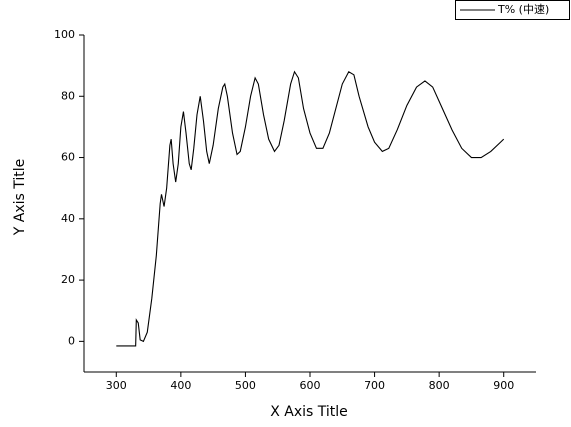  Describe the element at coordinates (71, 340) in the screenshot. I see `y-tick-label: 0` at that location.